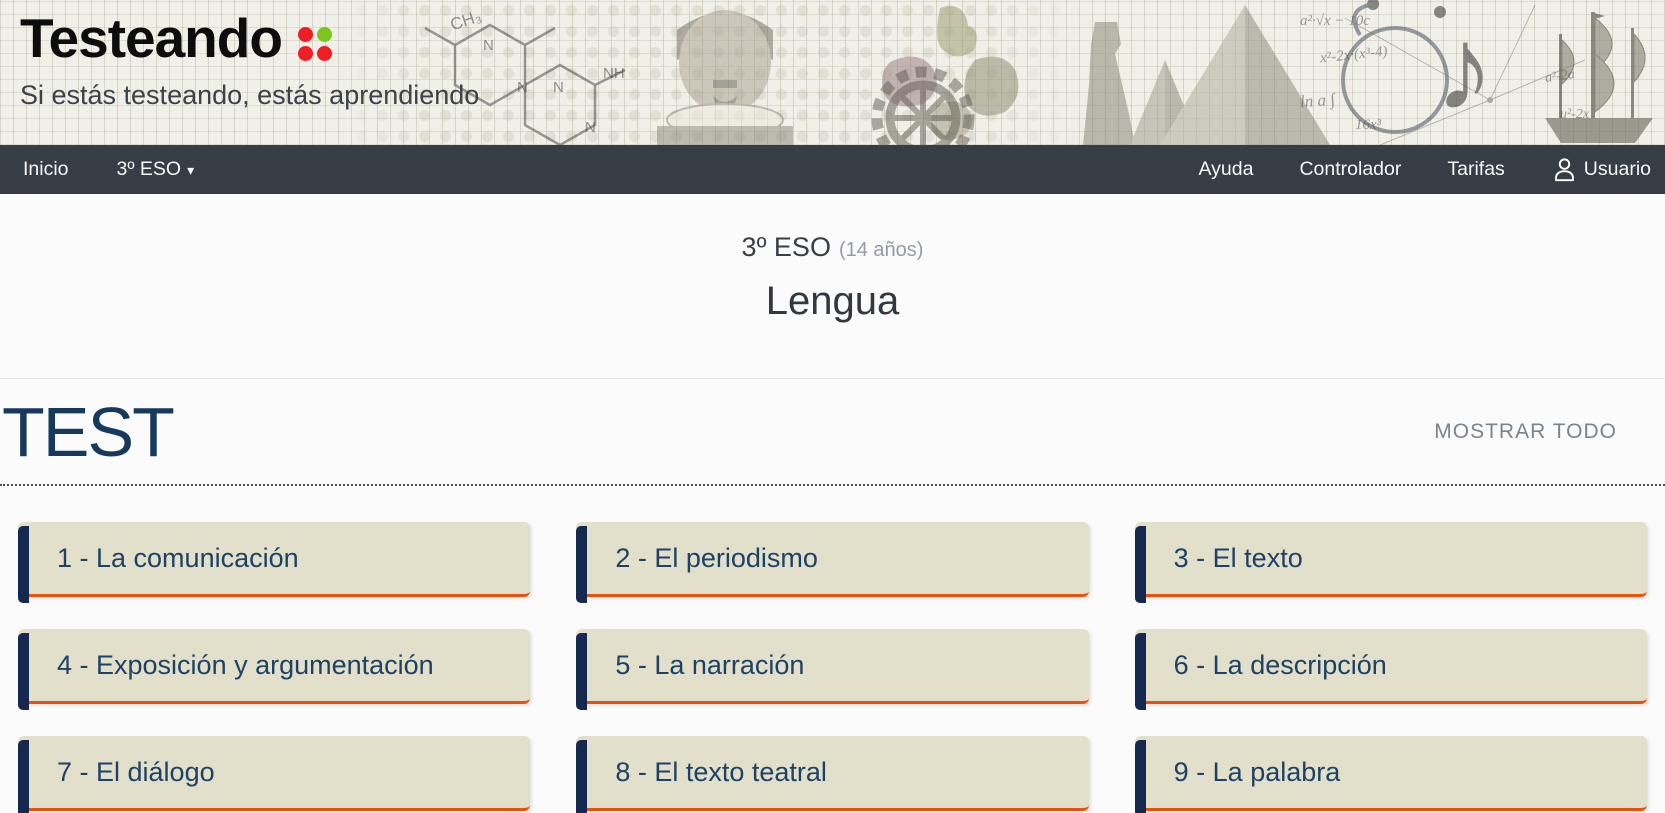  What do you see at coordinates (1390, 562) in the screenshot?
I see `test-card: 3 - El texto` at bounding box center [1390, 562].